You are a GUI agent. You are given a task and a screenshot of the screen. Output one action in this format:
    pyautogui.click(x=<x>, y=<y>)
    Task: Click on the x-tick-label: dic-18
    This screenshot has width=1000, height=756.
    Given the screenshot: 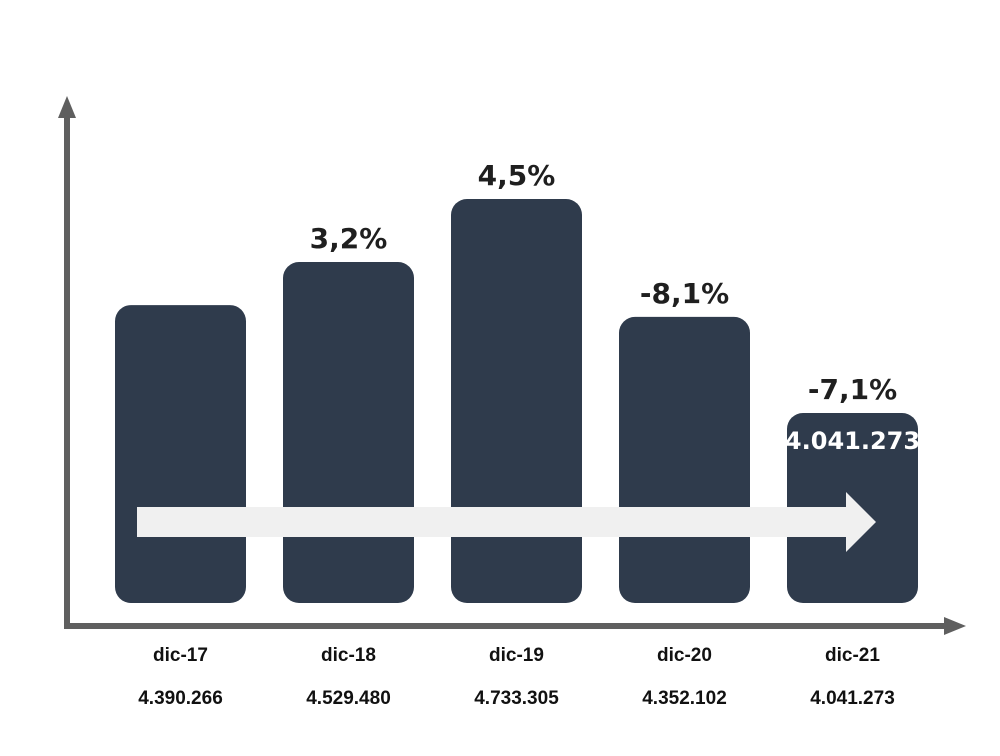 What is the action you would take?
    pyautogui.click(x=348, y=655)
    